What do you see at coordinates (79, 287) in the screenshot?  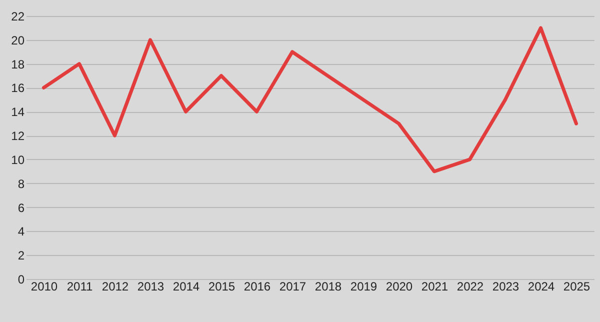 I see `x-tick-label: 2011` at bounding box center [79, 287].